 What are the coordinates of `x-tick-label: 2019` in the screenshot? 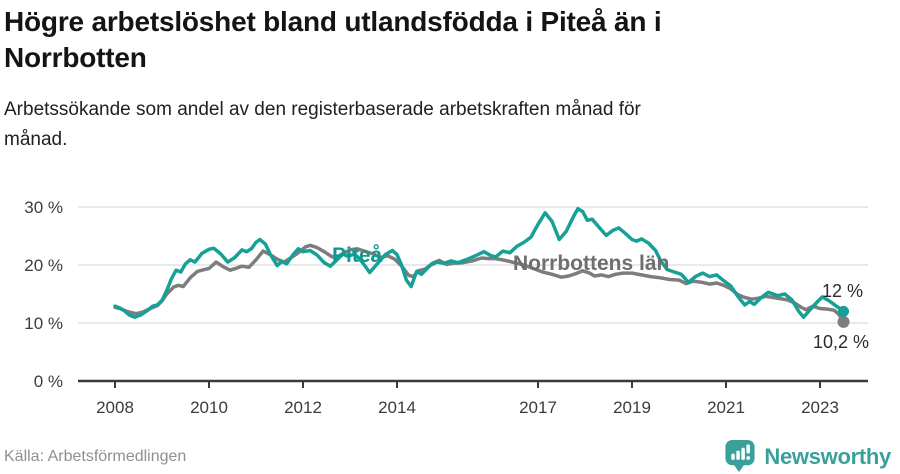 It's located at (632, 407).